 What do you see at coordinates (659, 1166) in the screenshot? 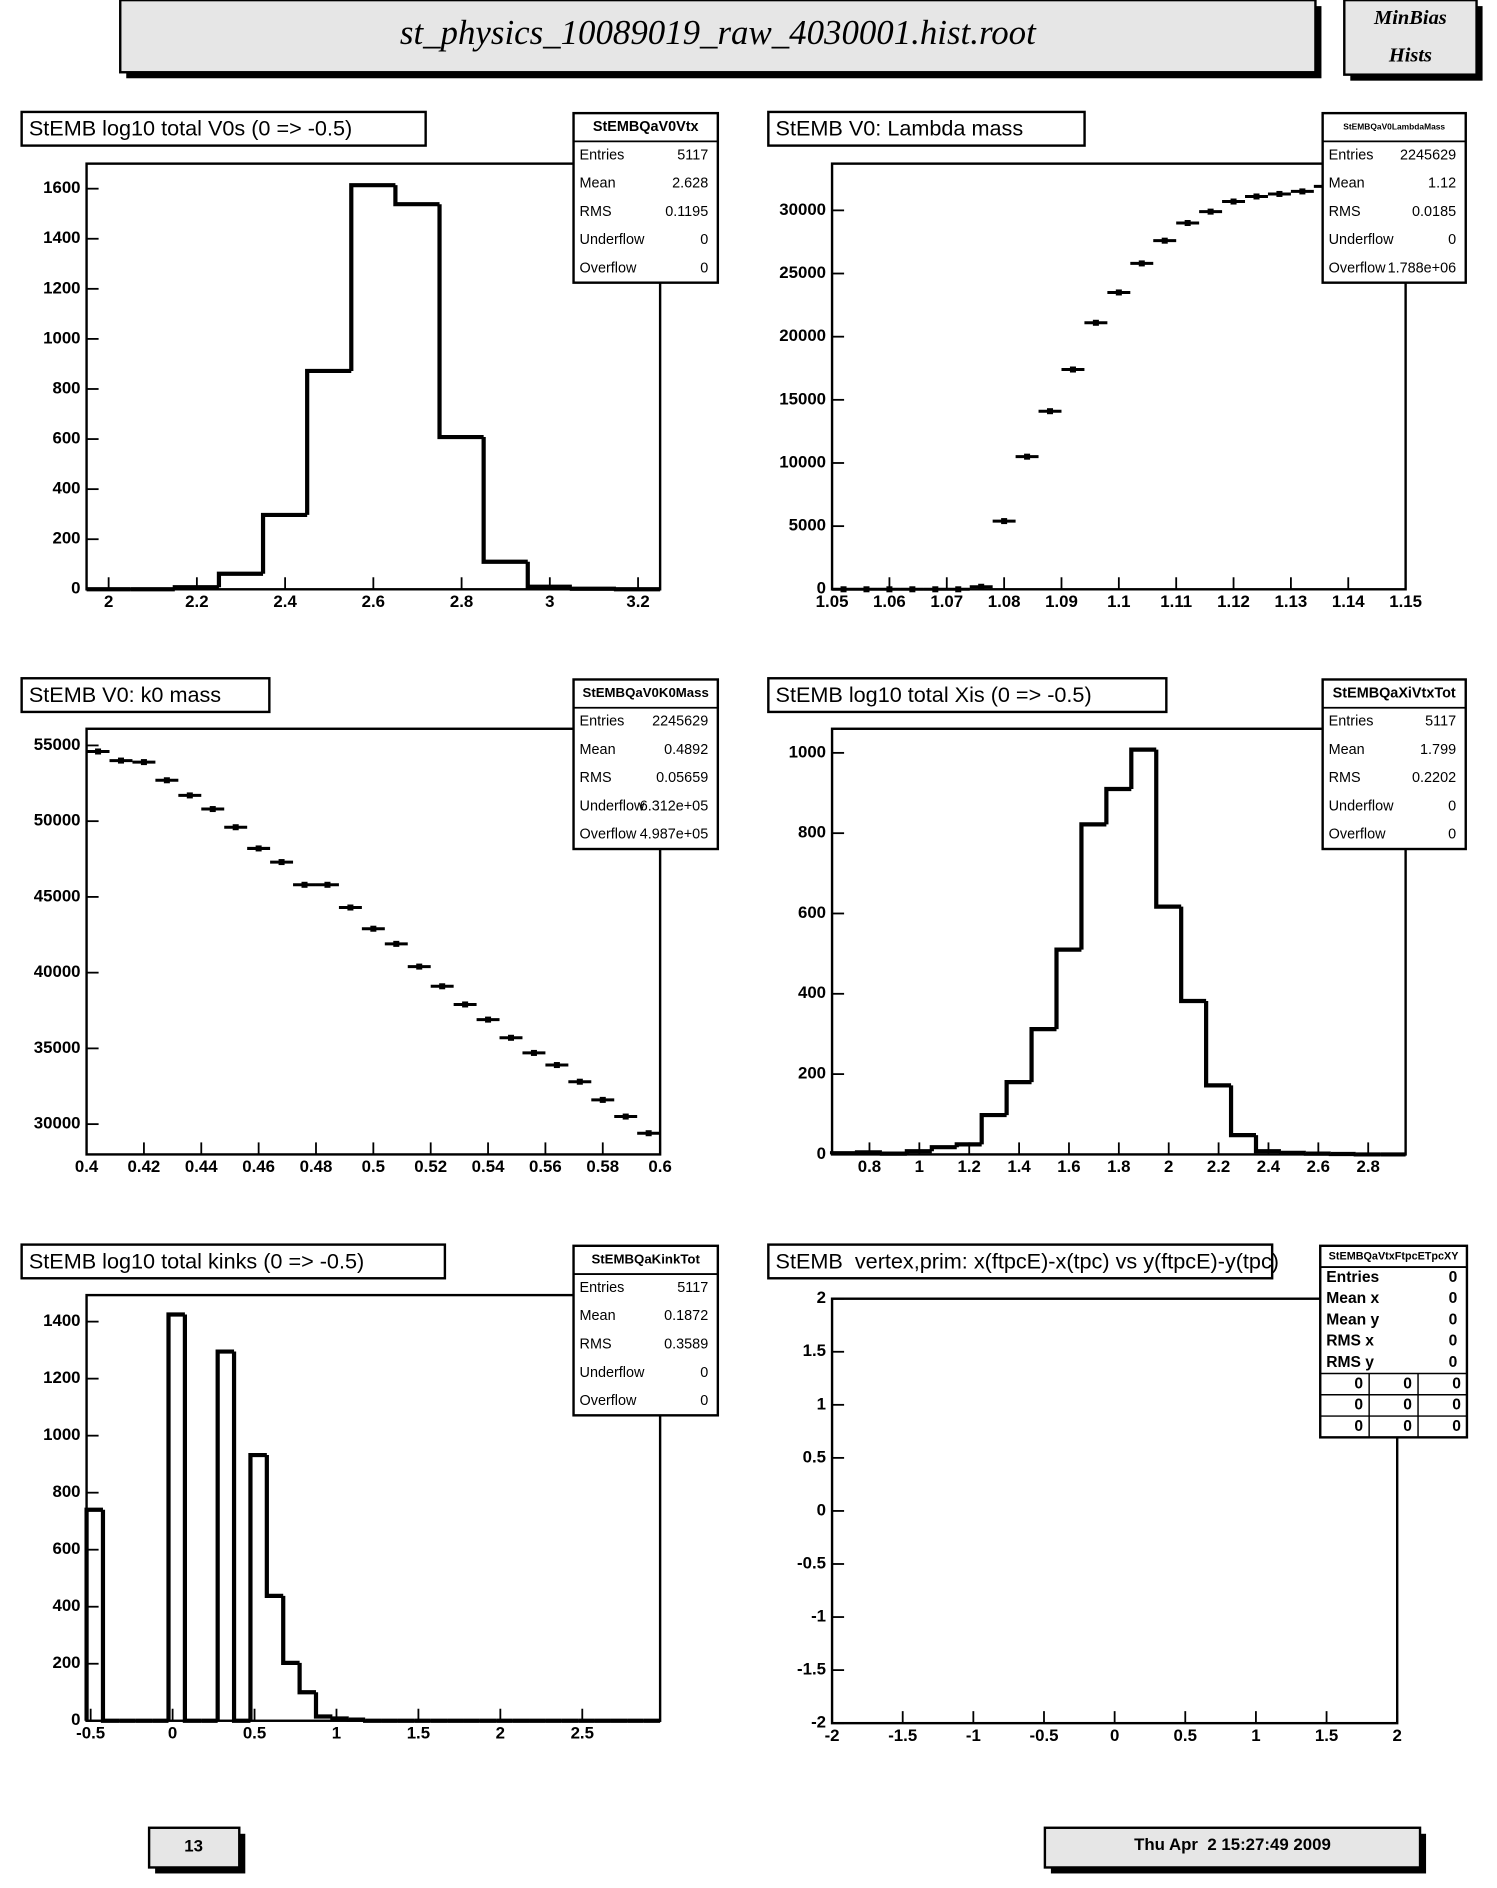
I see `x-tick-label: 0.6` at bounding box center [659, 1166].